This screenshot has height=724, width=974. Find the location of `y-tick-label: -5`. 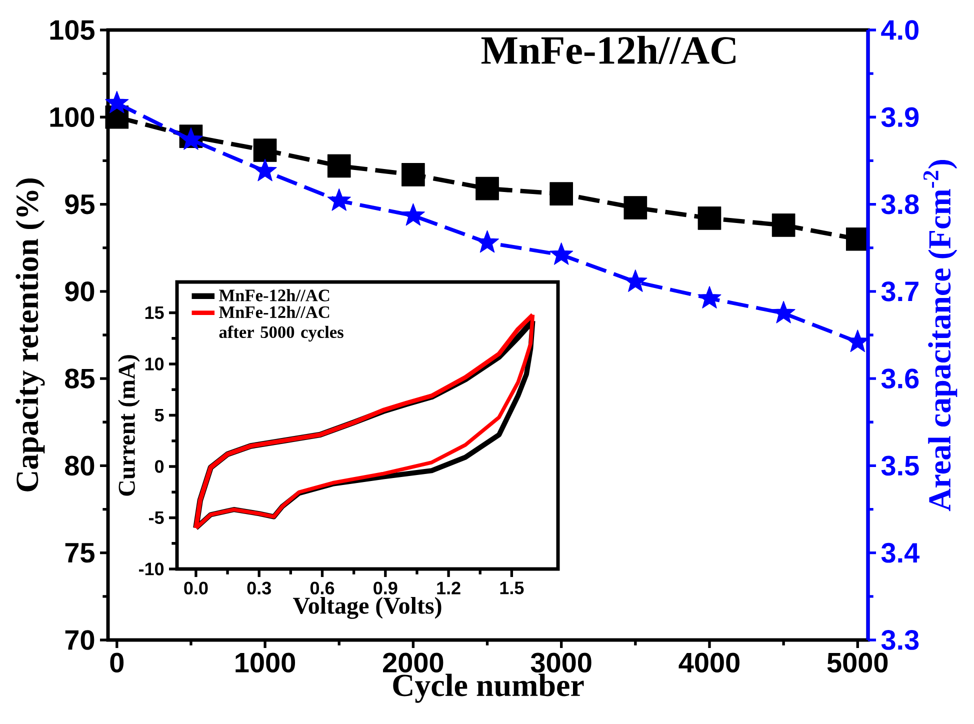

y-tick-label: -5 is located at coordinates (156, 517).